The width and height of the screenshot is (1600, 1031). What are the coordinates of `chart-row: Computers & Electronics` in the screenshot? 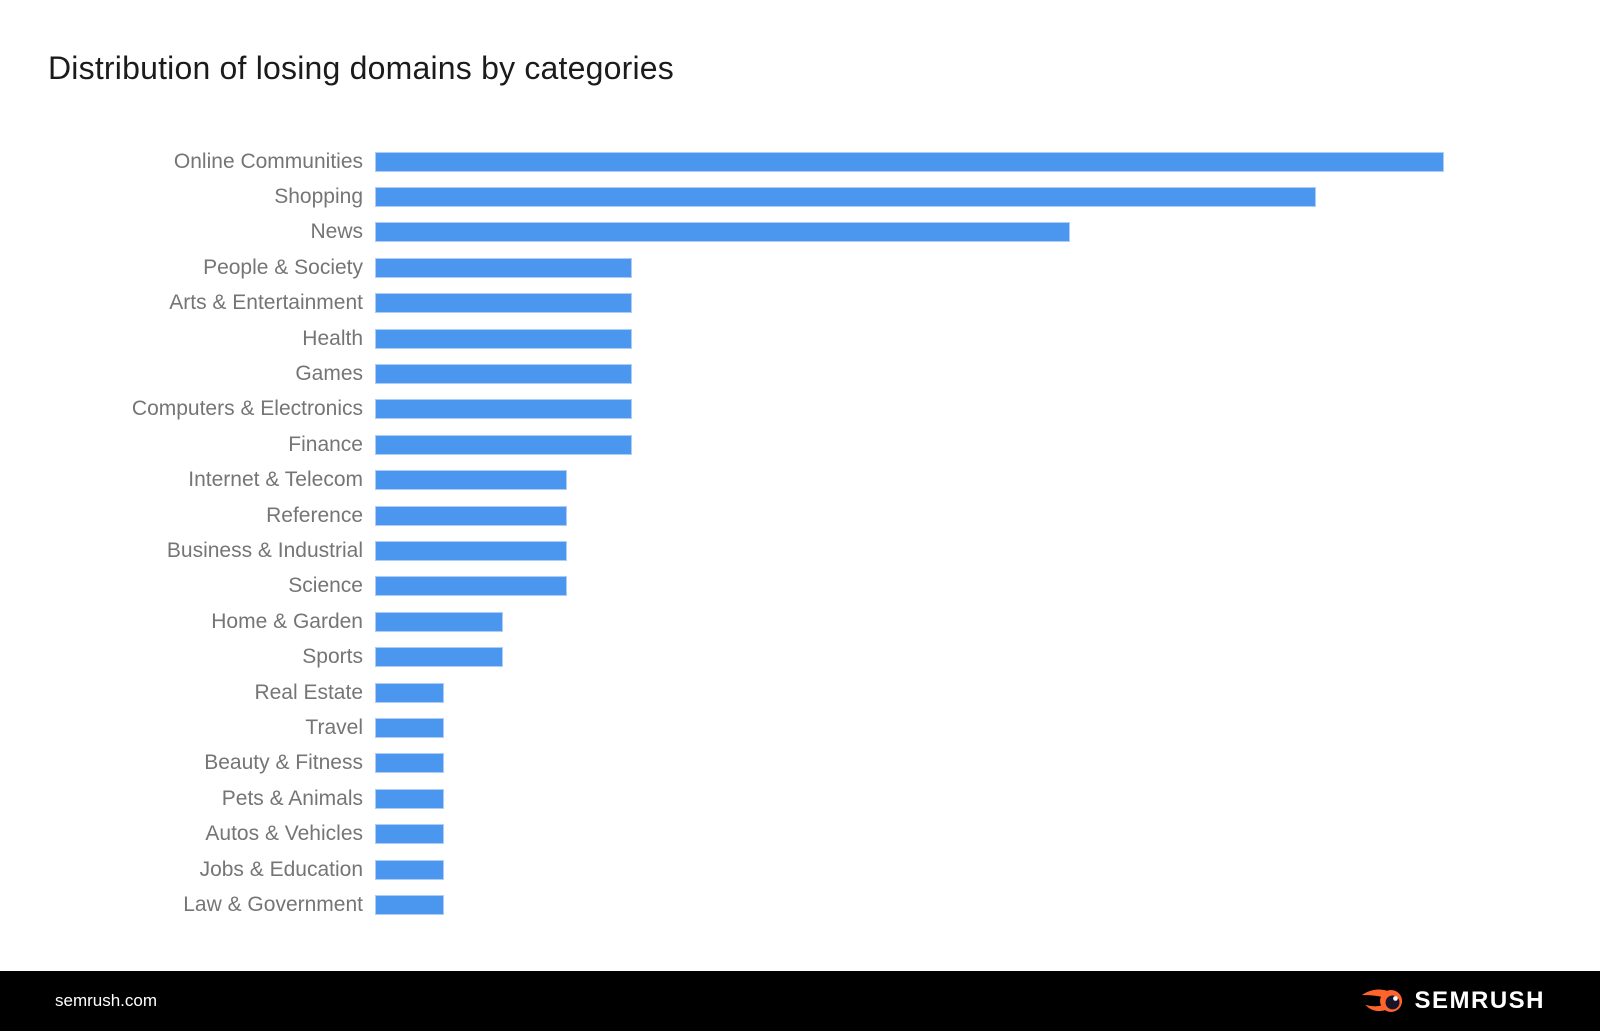 It's located at (800, 409).